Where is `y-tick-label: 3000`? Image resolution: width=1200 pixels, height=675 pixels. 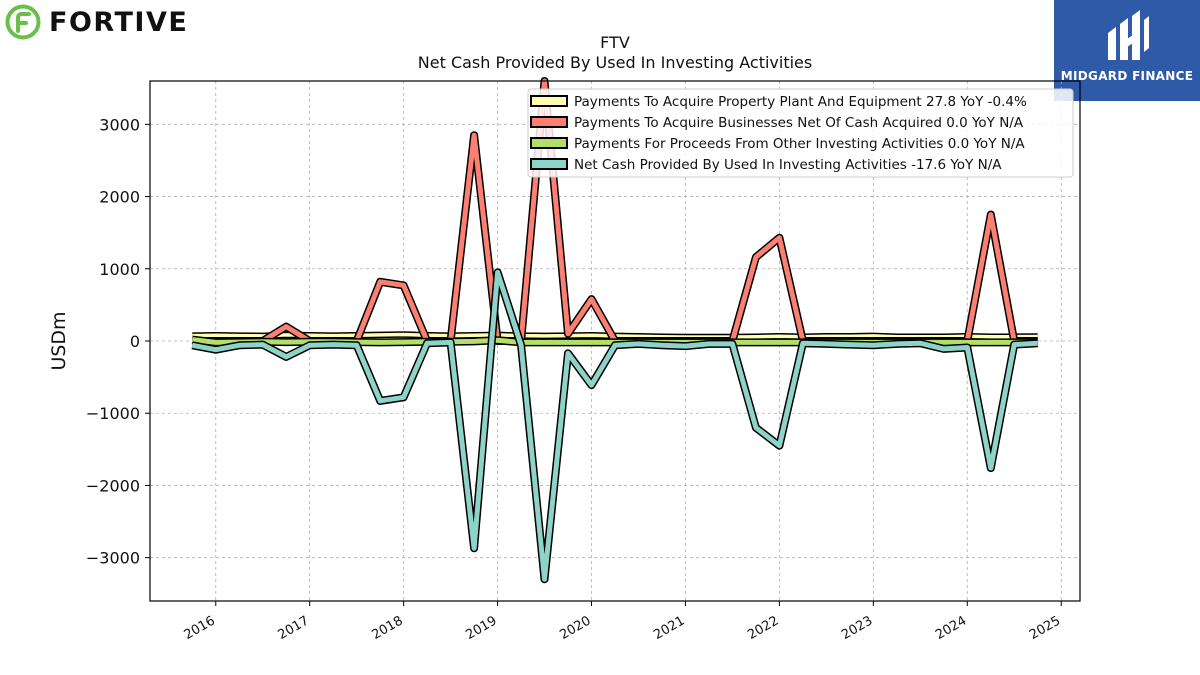
y-tick-label: 3000 is located at coordinates (119, 124).